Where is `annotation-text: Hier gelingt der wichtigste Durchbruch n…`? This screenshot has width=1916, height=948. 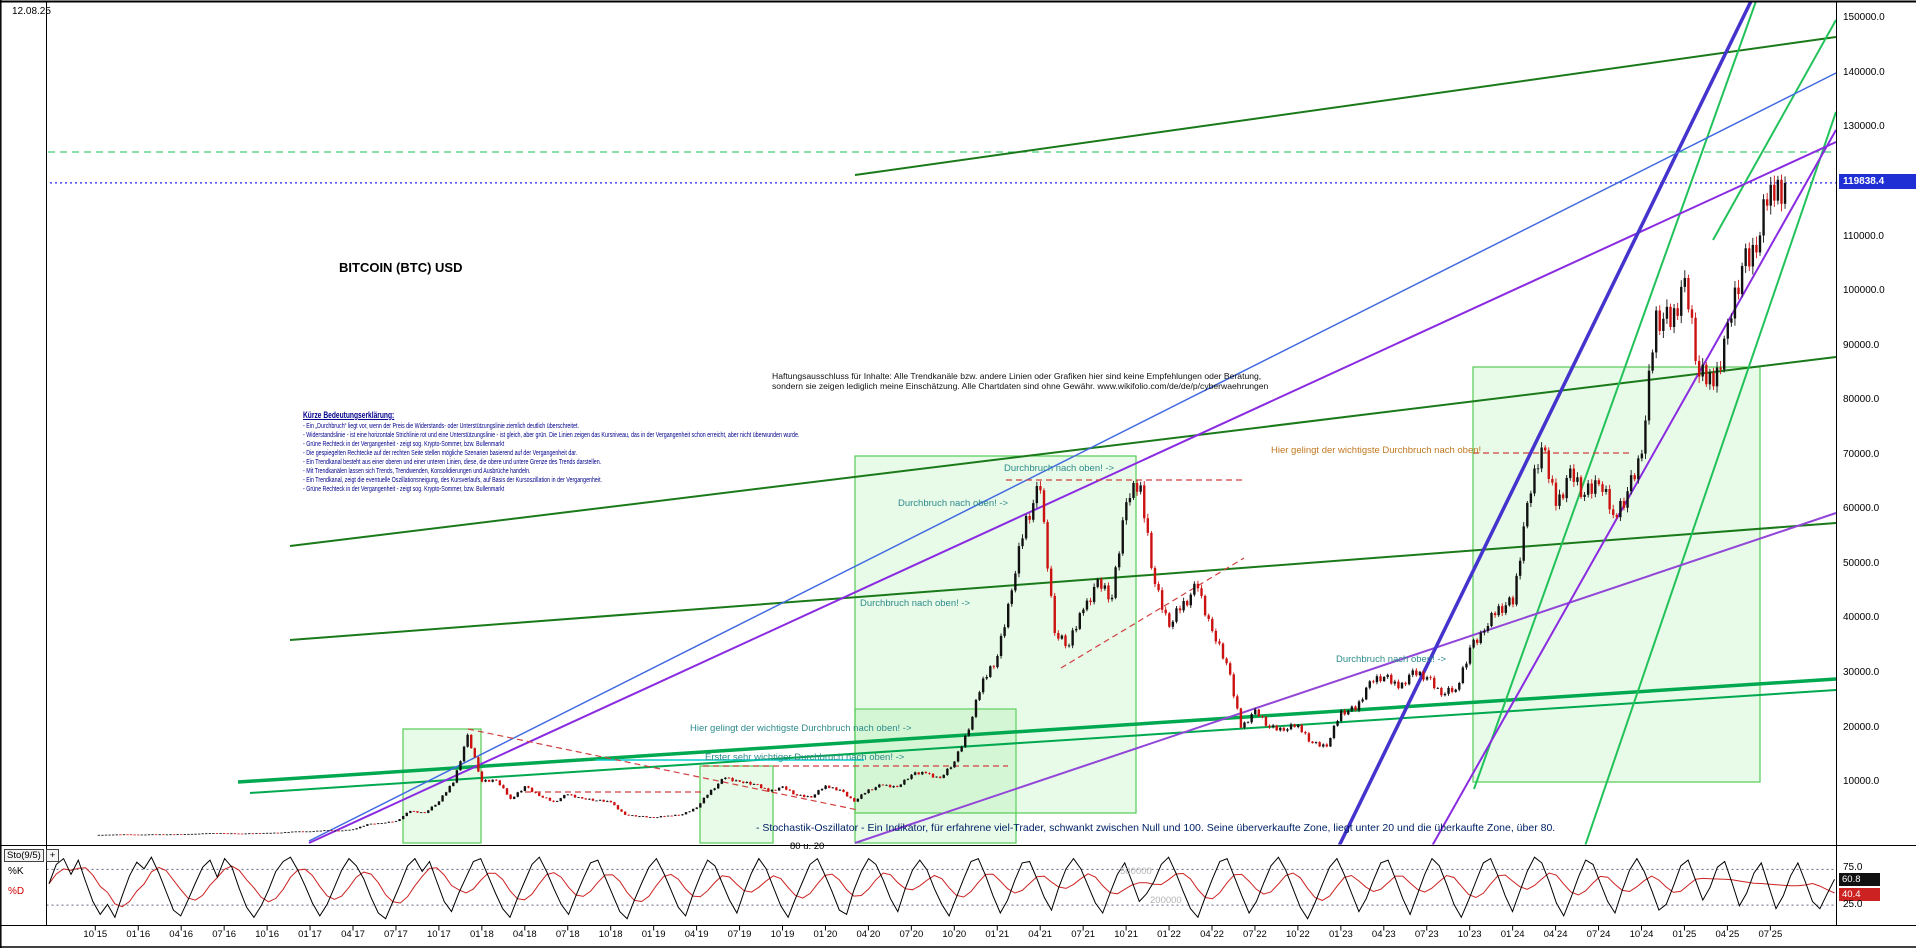 annotation-text: Hier gelingt der wichtigste Durchbruch n… is located at coordinates (1376, 450).